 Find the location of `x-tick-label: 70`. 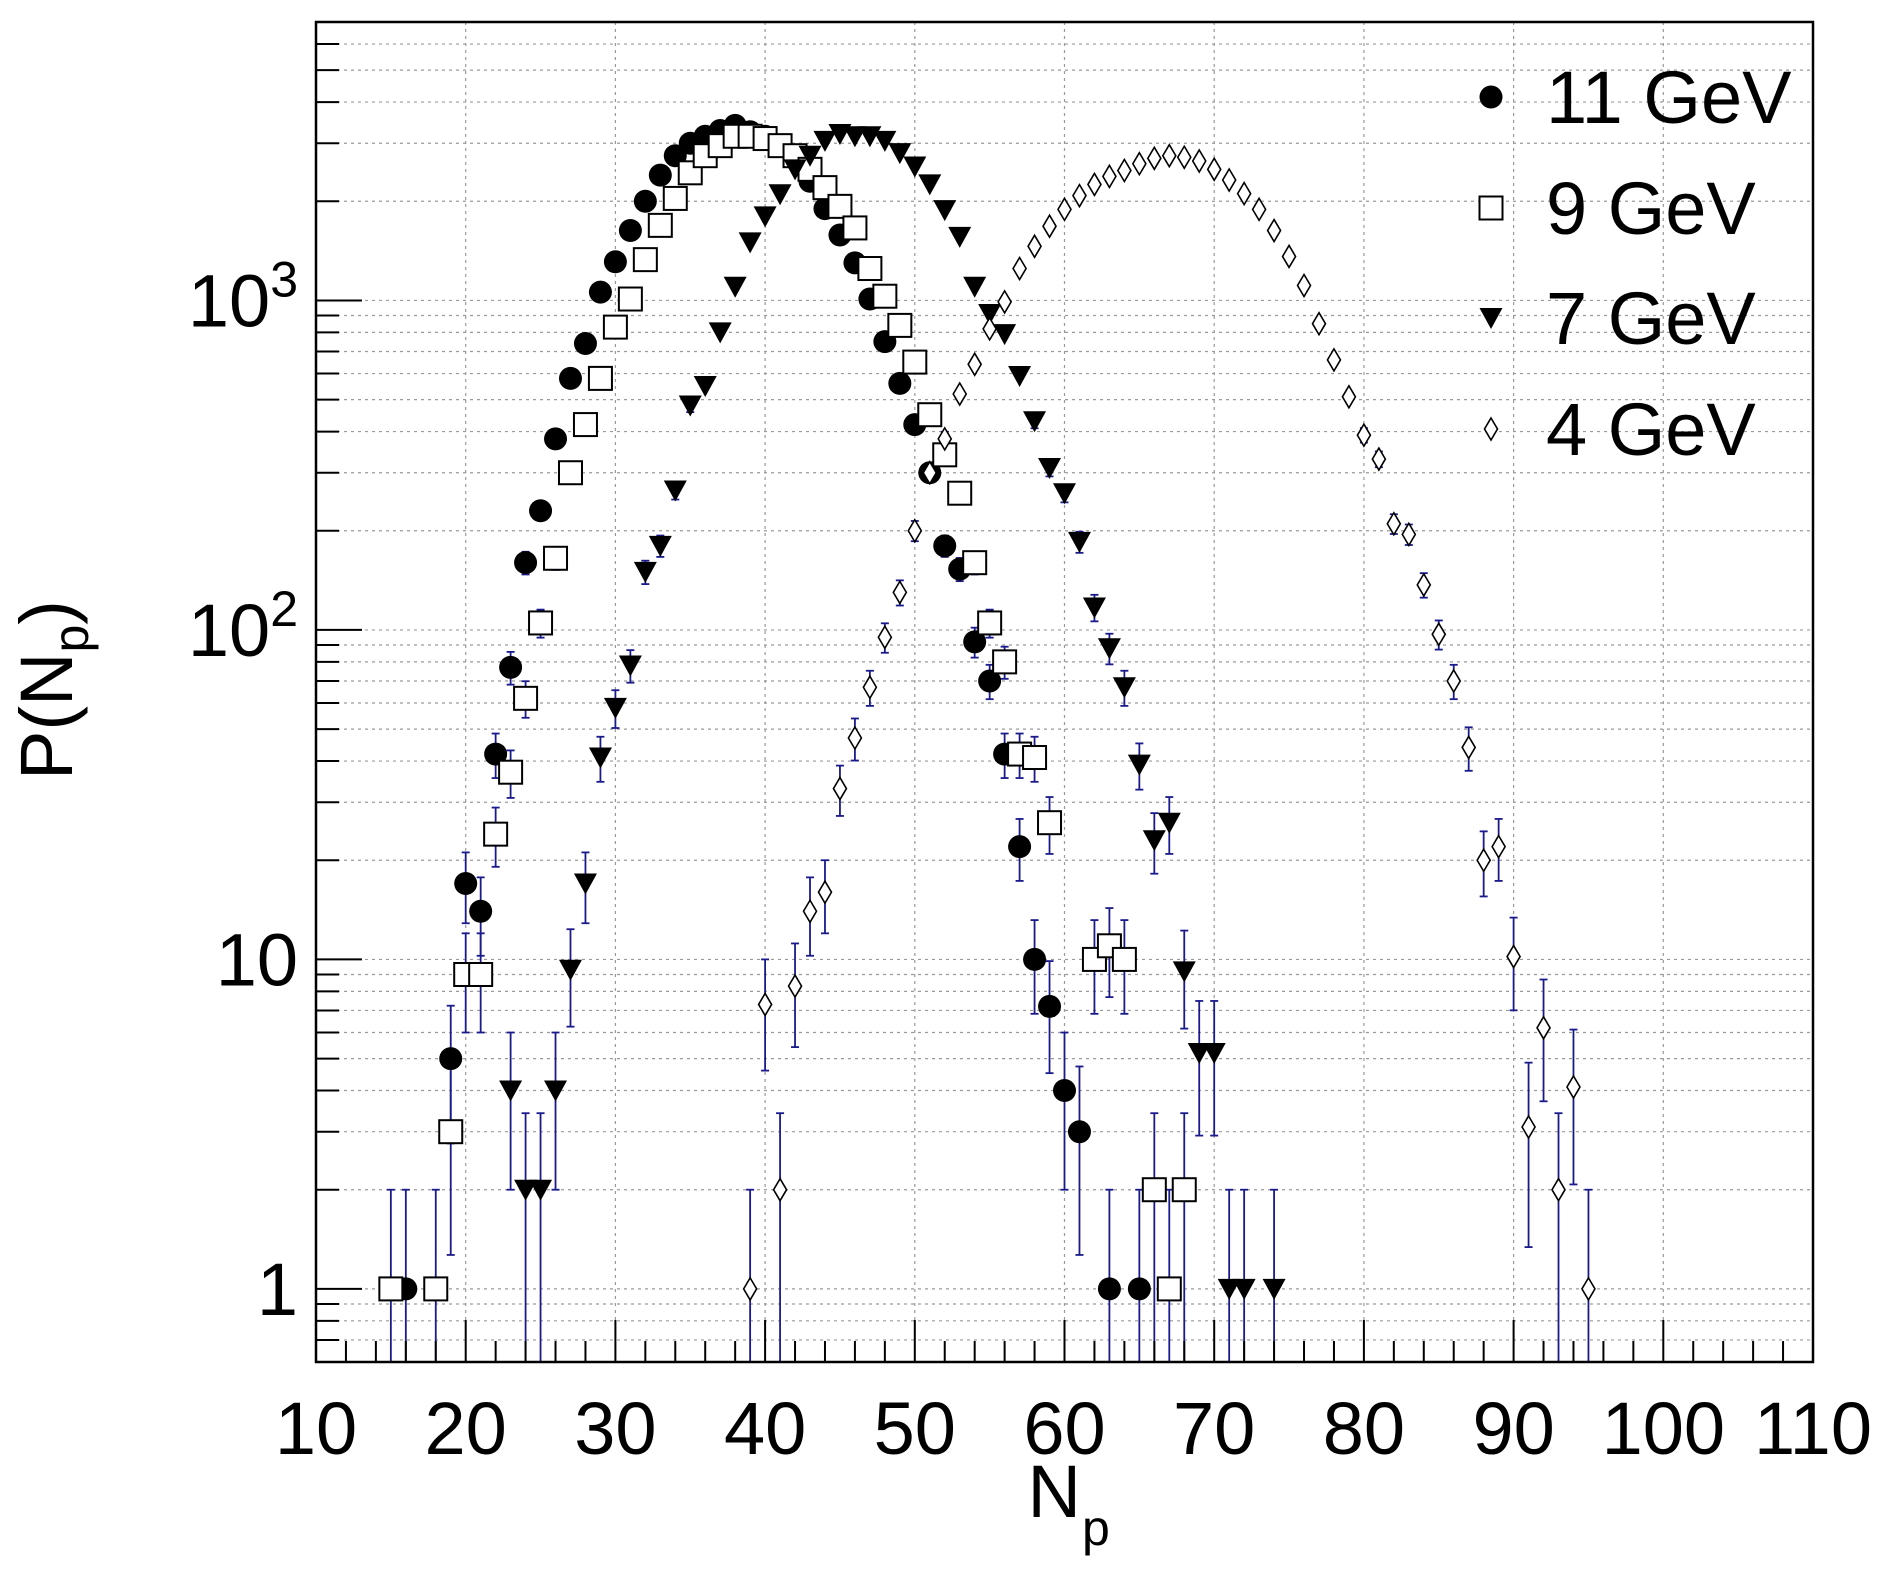

x-tick-label: 70 is located at coordinates (1214, 1428).